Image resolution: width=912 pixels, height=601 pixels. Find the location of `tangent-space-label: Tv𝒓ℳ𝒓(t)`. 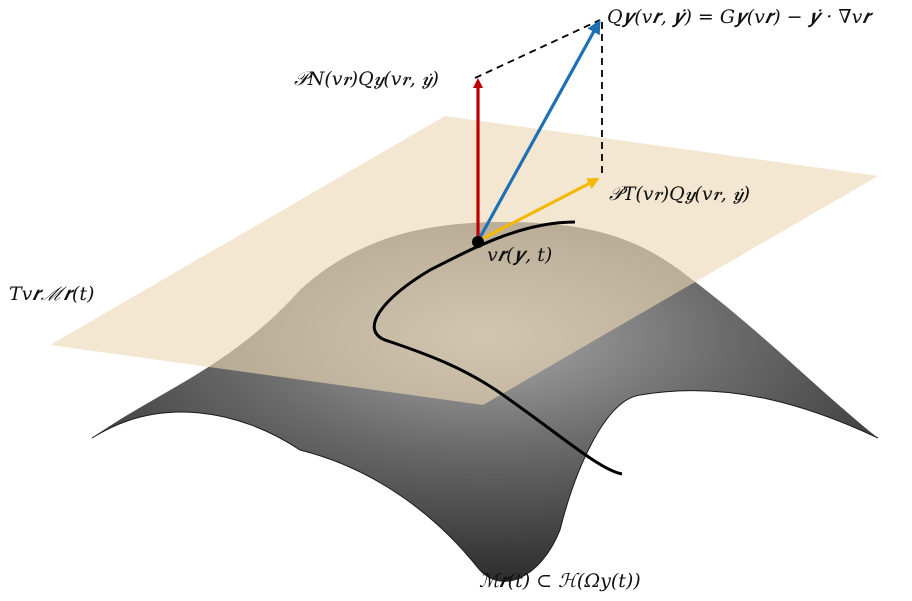

tangent-space-label: Tv𝒓ℳ𝒓(t) is located at coordinates (52, 294).